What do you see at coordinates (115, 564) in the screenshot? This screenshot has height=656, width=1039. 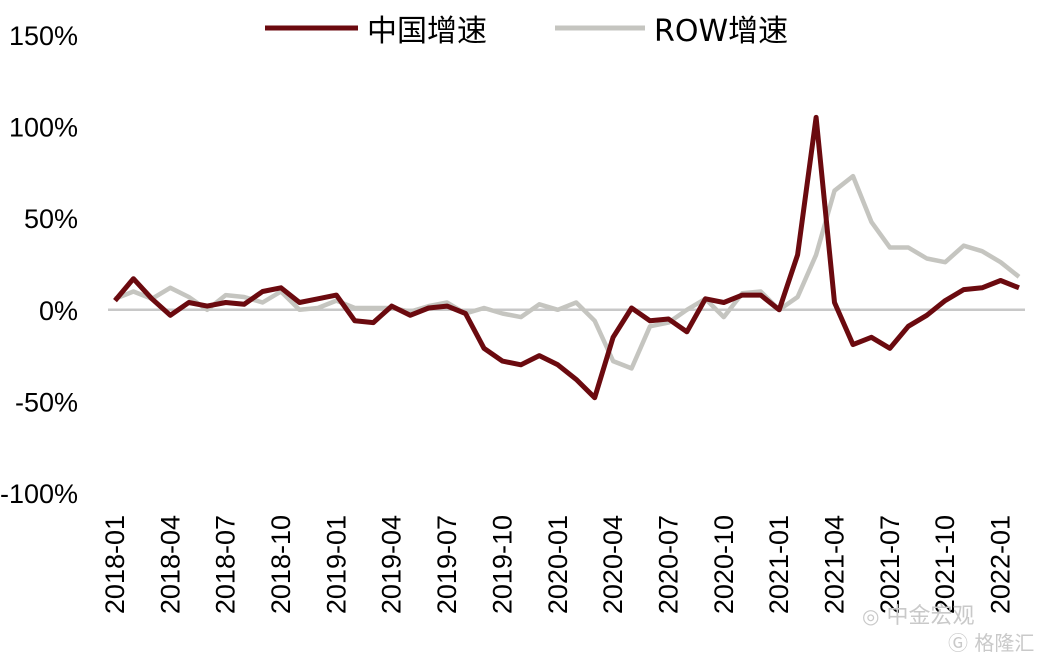 I see `x-tick-label: 2018-01` at bounding box center [115, 564].